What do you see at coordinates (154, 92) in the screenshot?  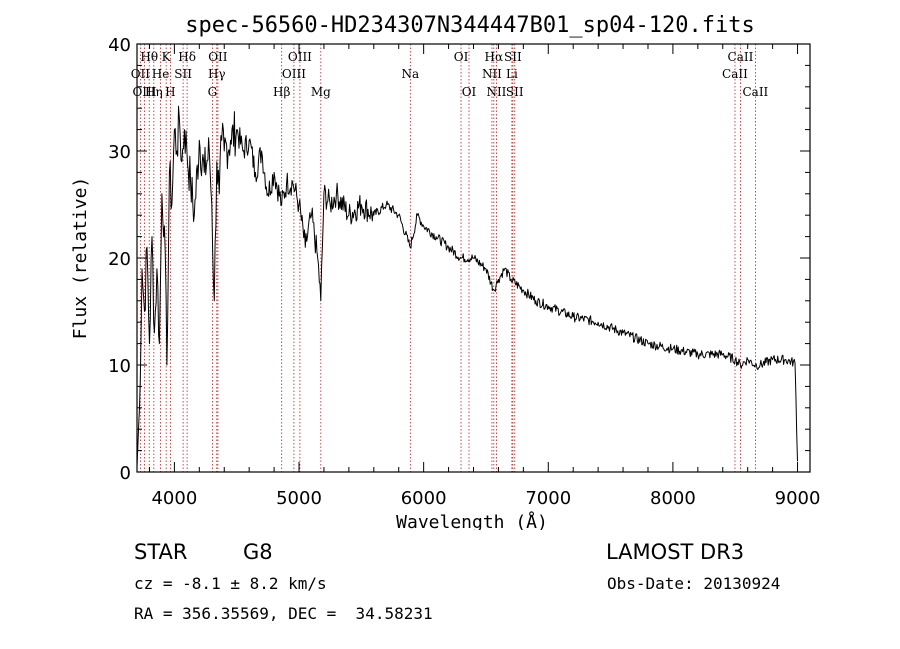 I see `spectral-line-label: Hη` at bounding box center [154, 92].